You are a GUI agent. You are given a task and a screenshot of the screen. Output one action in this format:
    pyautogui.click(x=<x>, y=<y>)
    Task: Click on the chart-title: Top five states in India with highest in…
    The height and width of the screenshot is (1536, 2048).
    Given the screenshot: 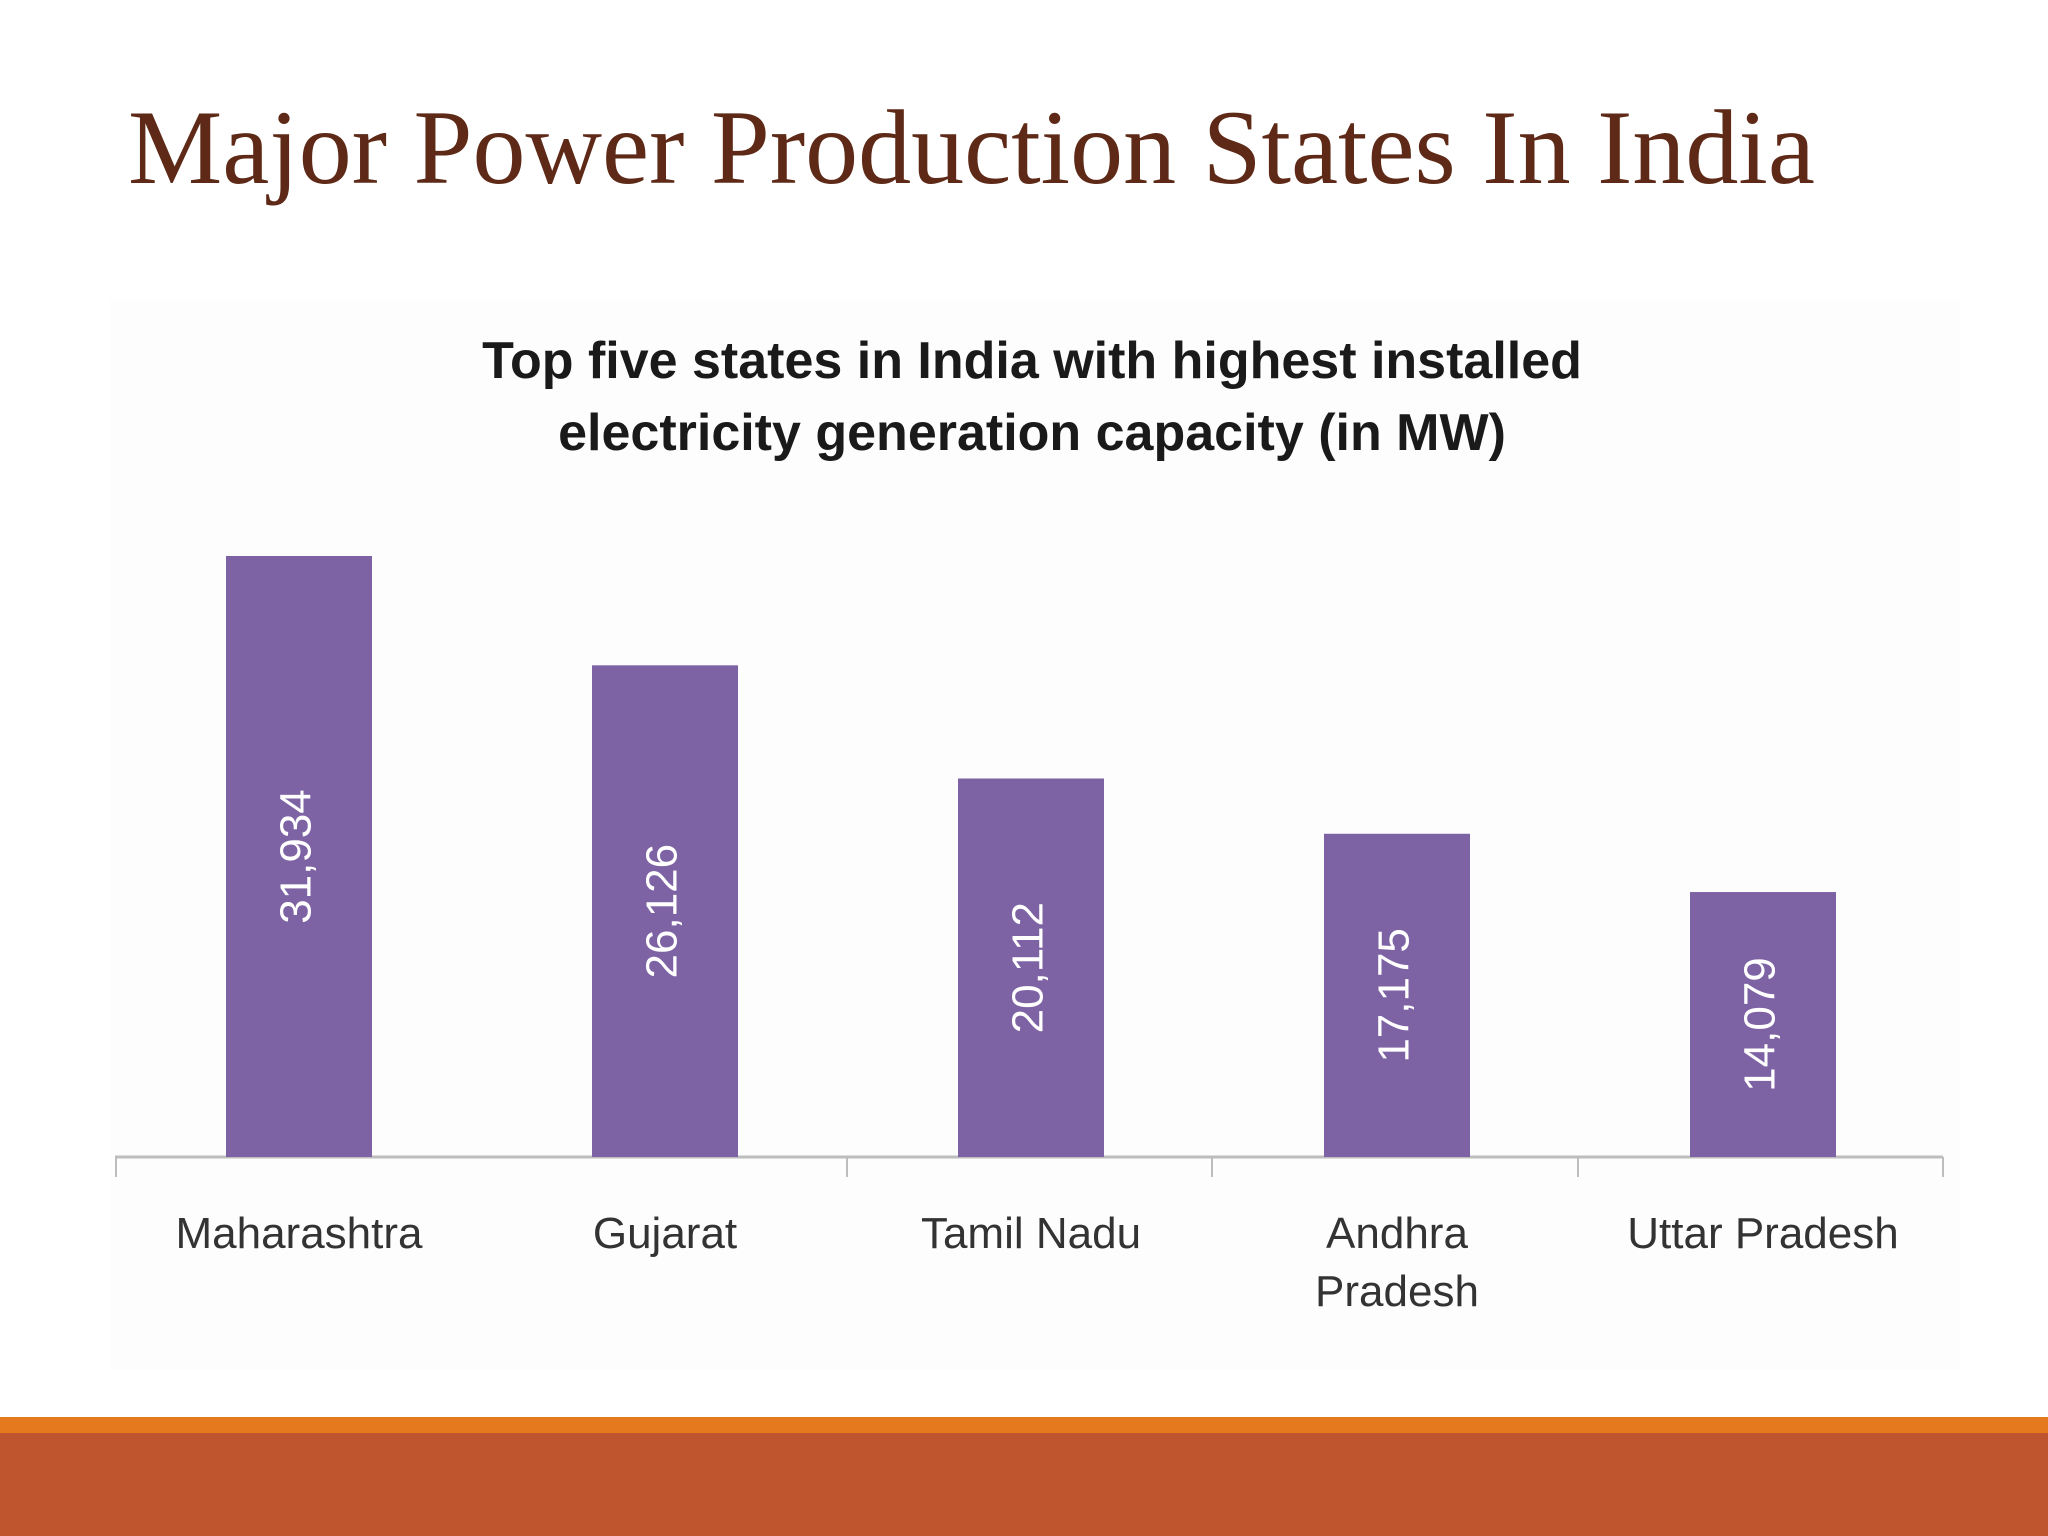 What is the action you would take?
    pyautogui.click(x=1024, y=397)
    